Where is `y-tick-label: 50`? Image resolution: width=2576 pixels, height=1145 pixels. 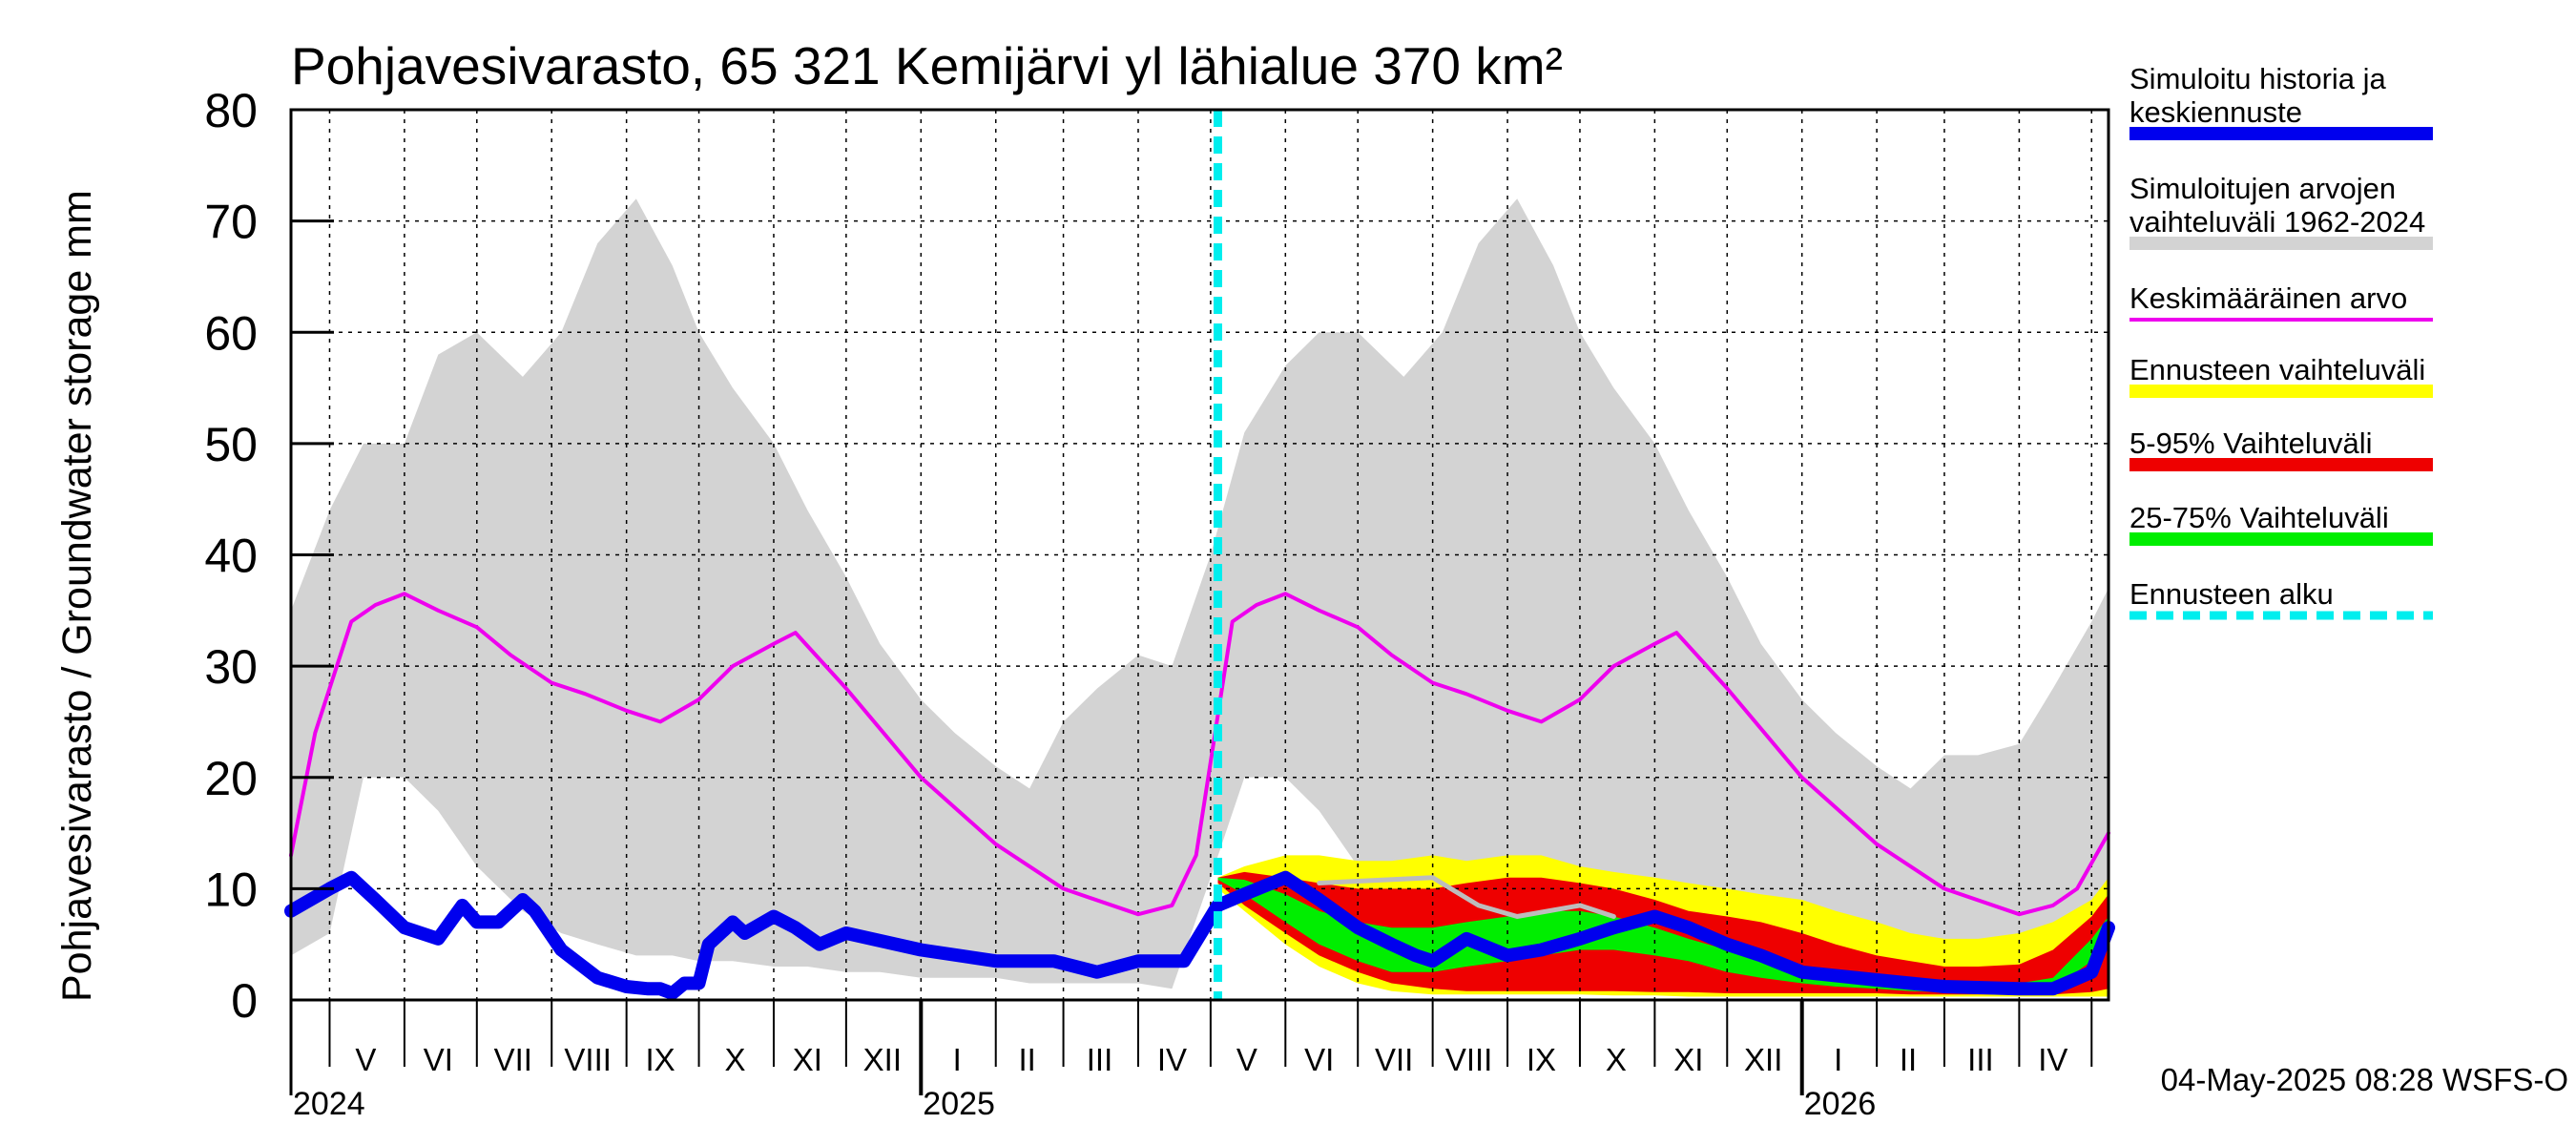
y-tick-label: 50 is located at coordinates (231, 445).